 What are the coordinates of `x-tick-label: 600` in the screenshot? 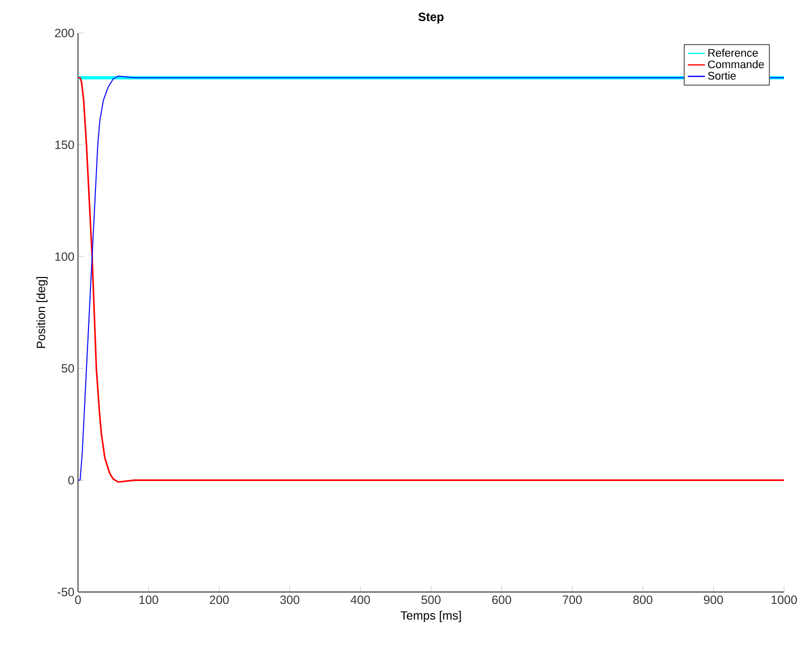 It's located at (502, 600).